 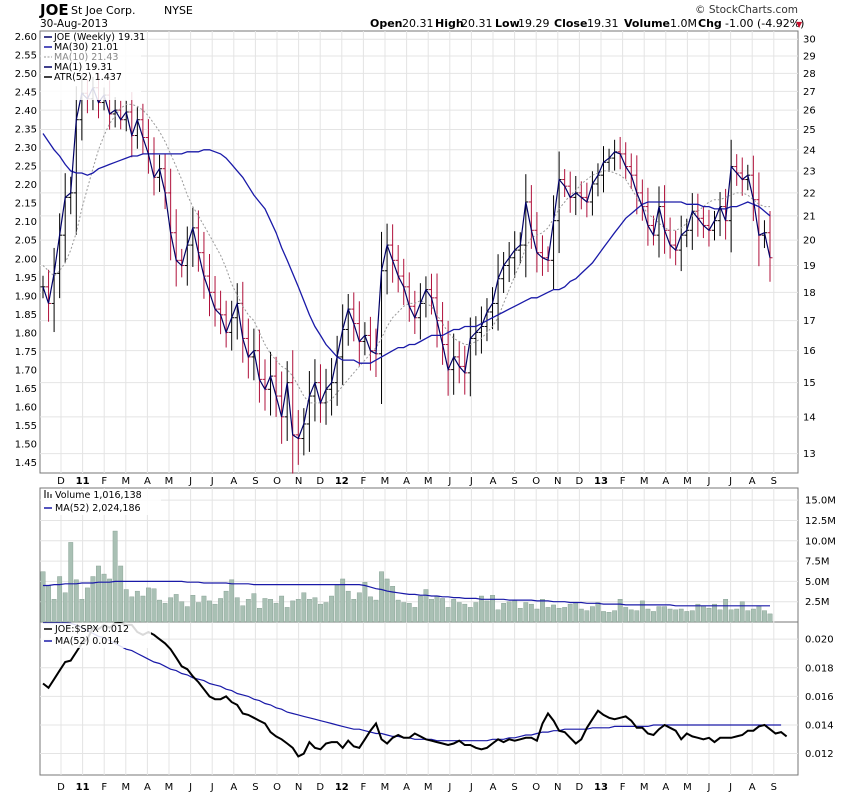 I want to click on x-tick-label: F, so click(x=364, y=787).